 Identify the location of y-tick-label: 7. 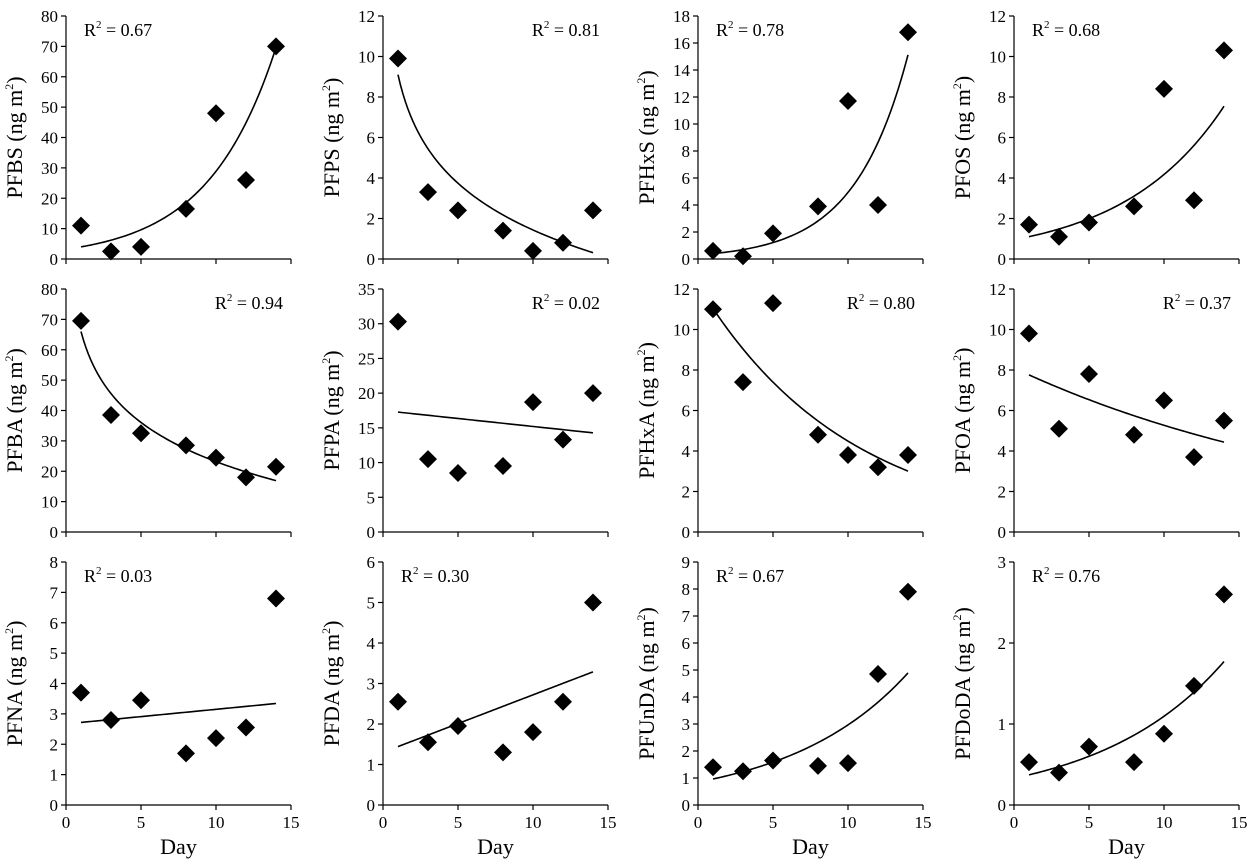
(54, 592).